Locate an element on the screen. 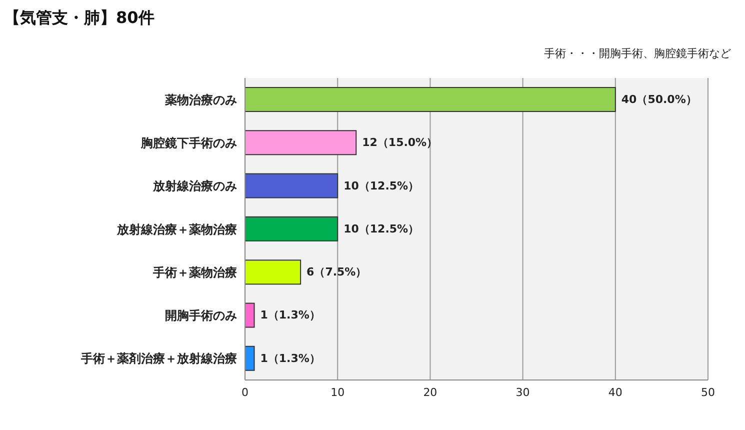  text: 【気管支・肺】80件 is located at coordinates (79, 18).